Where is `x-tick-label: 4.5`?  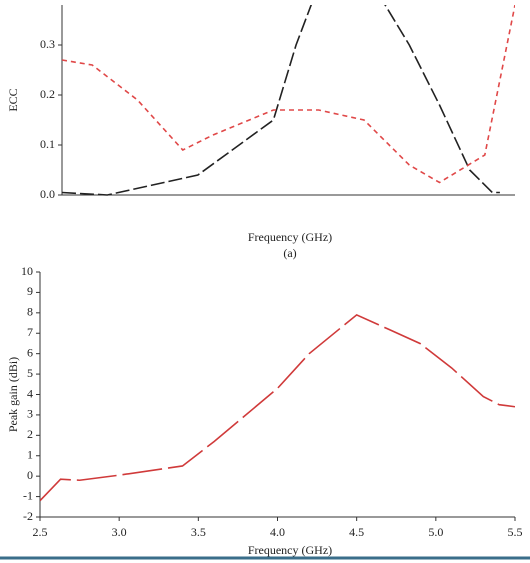
x-tick-label: 4.5 is located at coordinates (356, 532).